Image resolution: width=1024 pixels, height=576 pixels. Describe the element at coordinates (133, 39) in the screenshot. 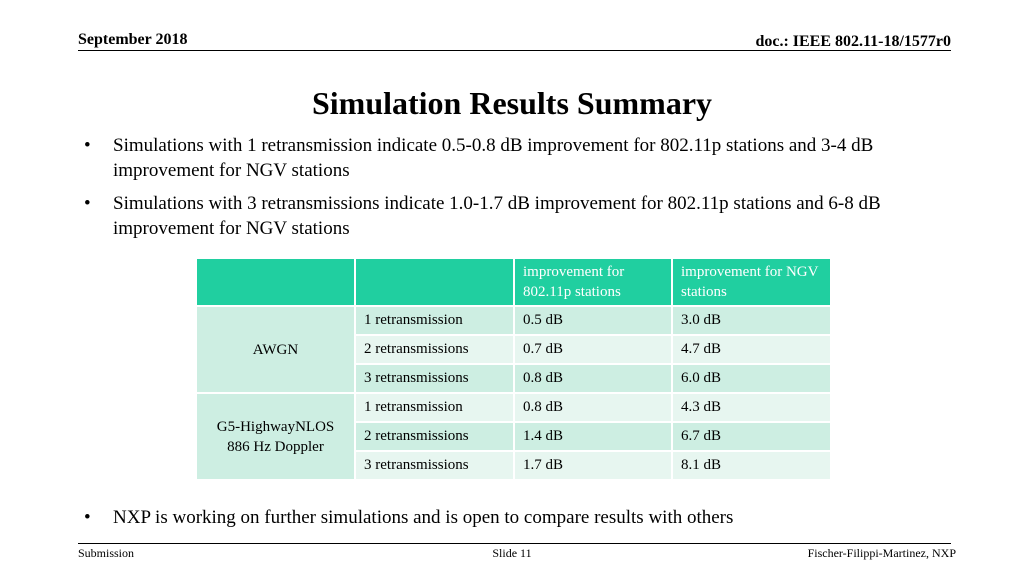

I see `header-date: September 2018` at that location.